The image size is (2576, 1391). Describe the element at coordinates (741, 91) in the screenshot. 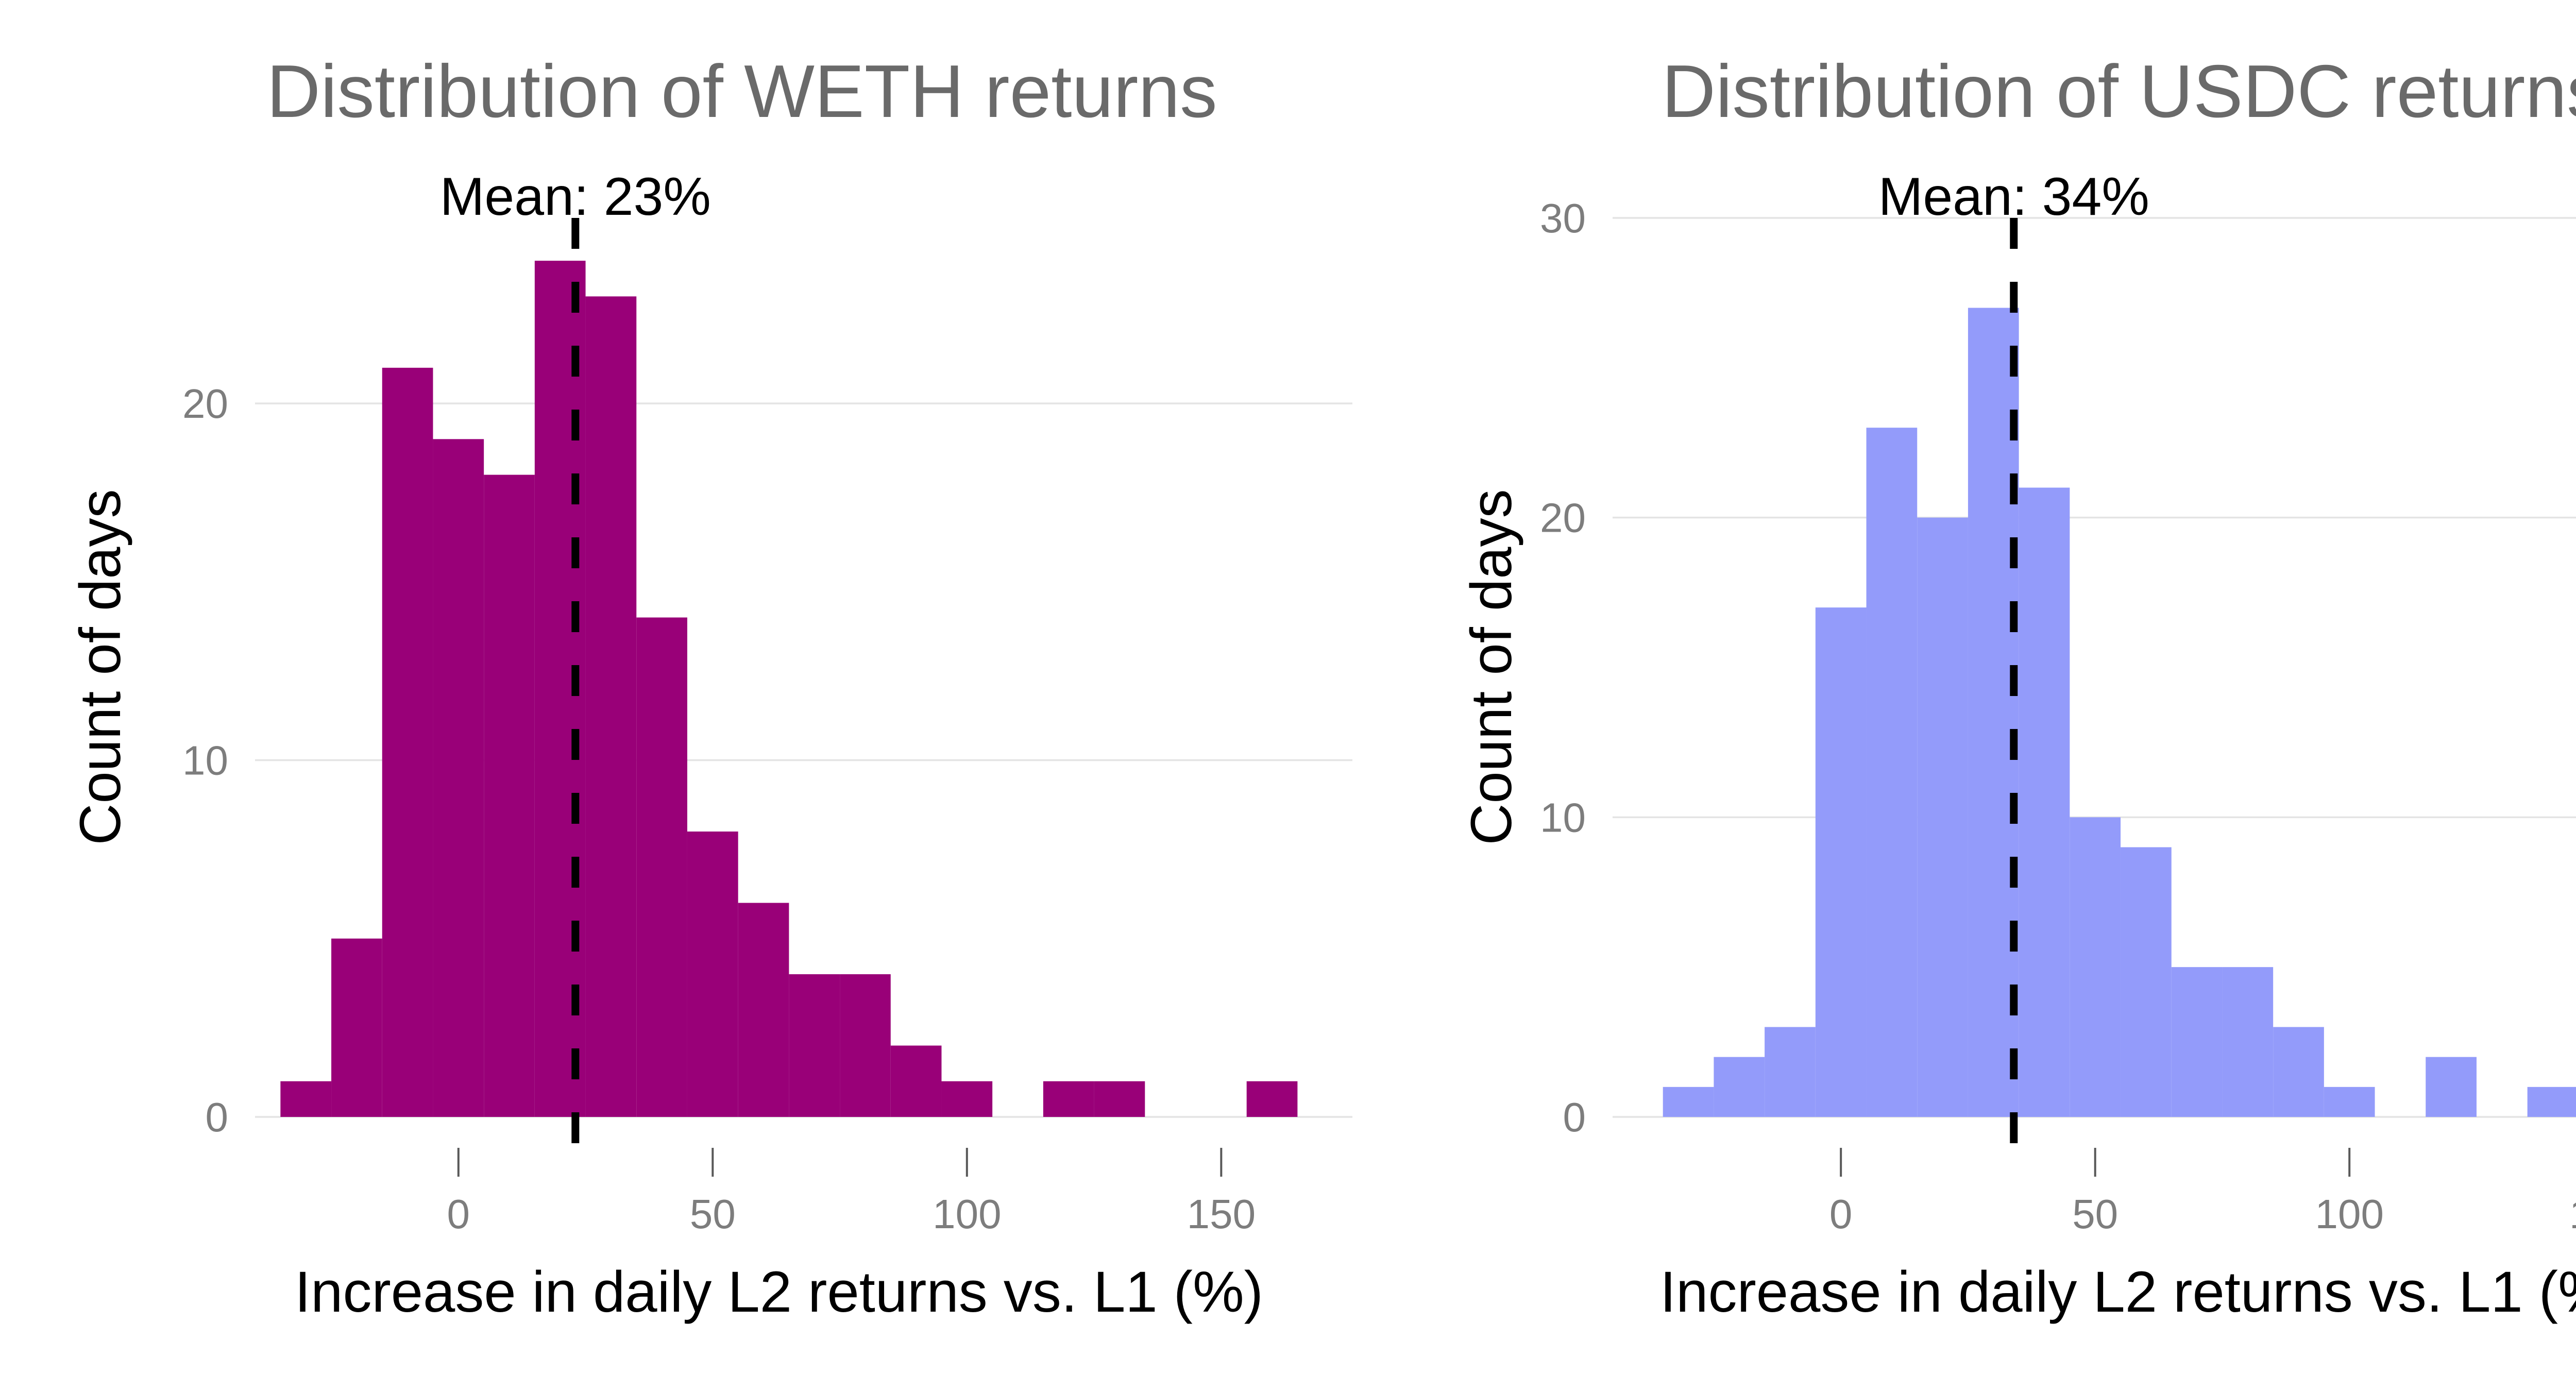

I see `chart-title: Distribution of WETH returns` at that location.